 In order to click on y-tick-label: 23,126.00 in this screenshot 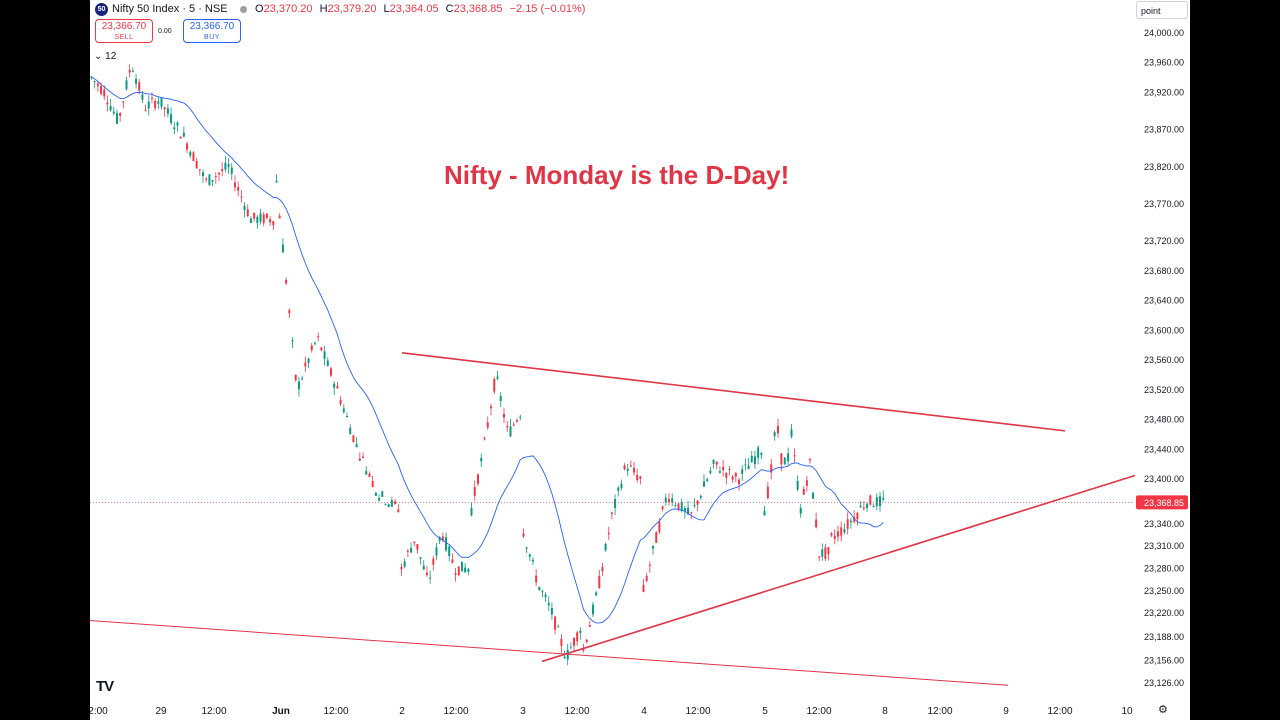, I will do `click(1164, 683)`.